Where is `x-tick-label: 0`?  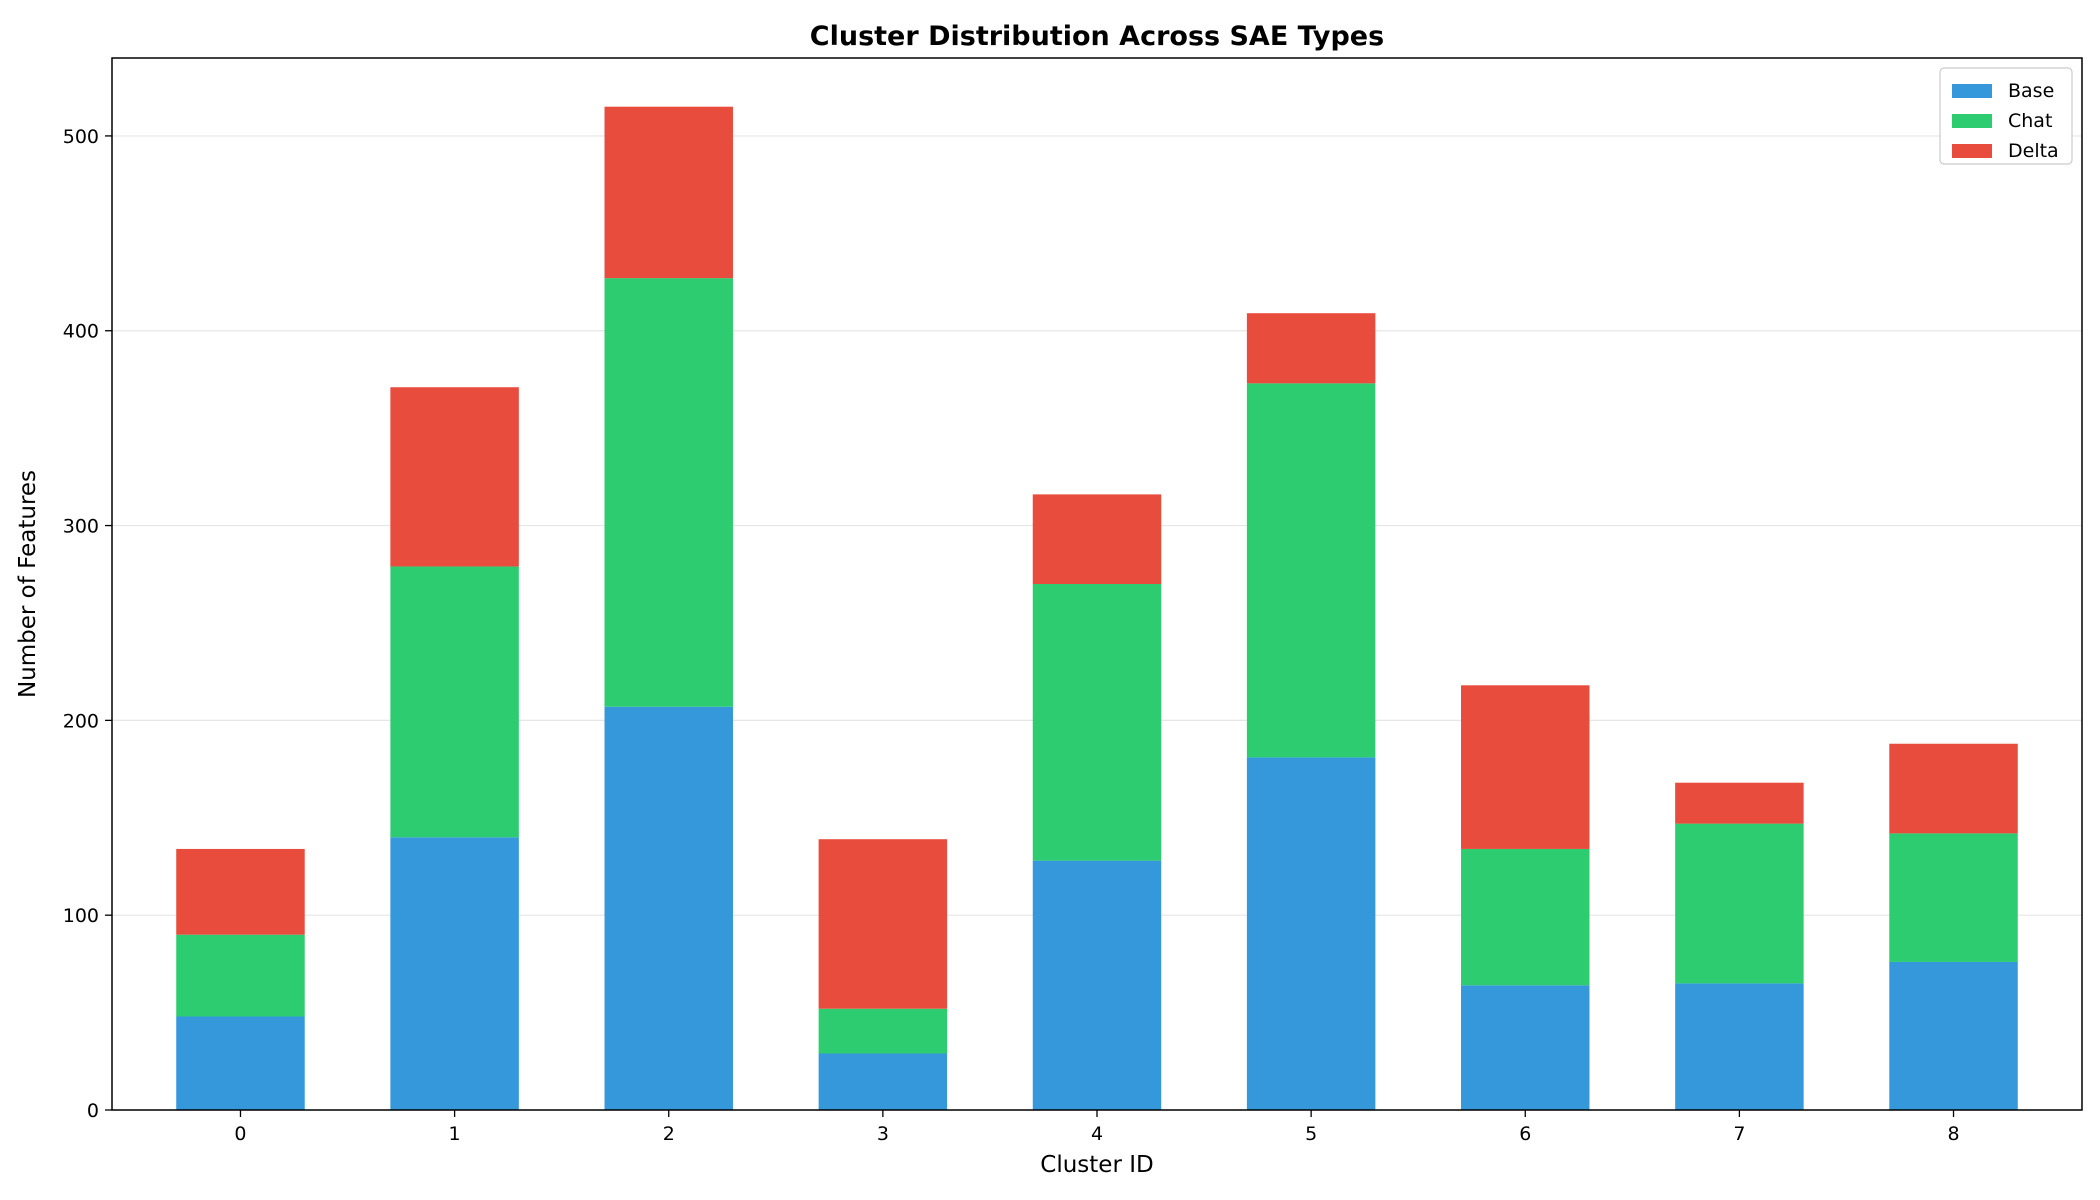 x-tick-label: 0 is located at coordinates (240, 1134).